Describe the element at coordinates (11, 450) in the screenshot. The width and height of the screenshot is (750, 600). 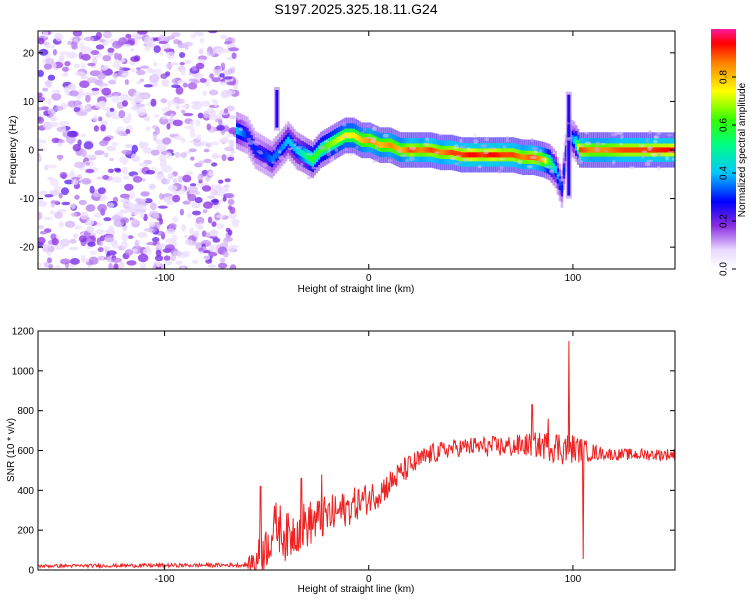
I see `snr-y-label: SNR (10 * v/v)` at that location.